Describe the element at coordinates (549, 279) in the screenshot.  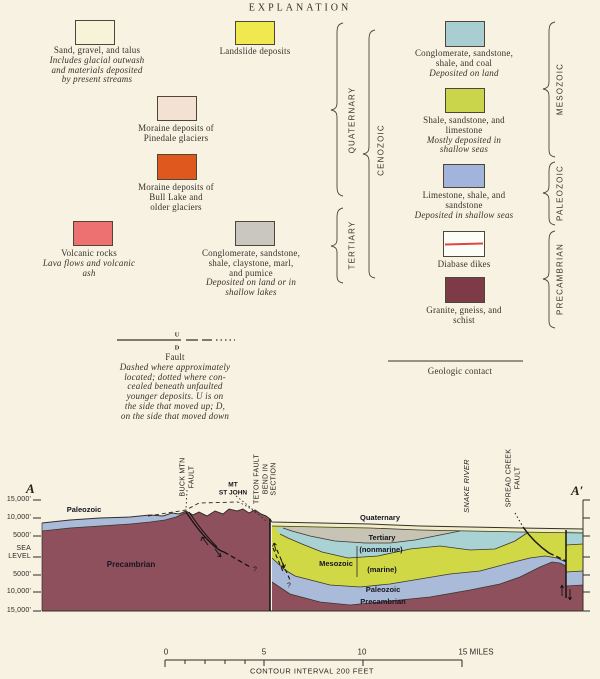
I see `brace-precambrian` at that location.